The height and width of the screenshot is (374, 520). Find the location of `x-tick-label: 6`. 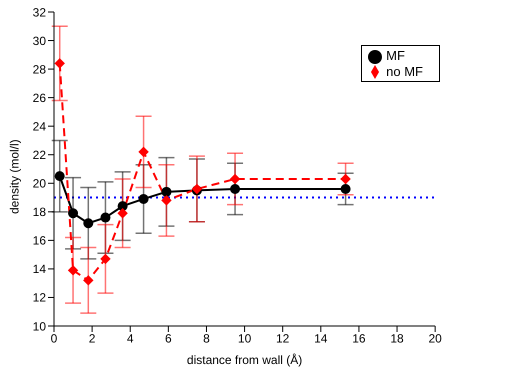

x-tick-label: 6 is located at coordinates (168, 339).